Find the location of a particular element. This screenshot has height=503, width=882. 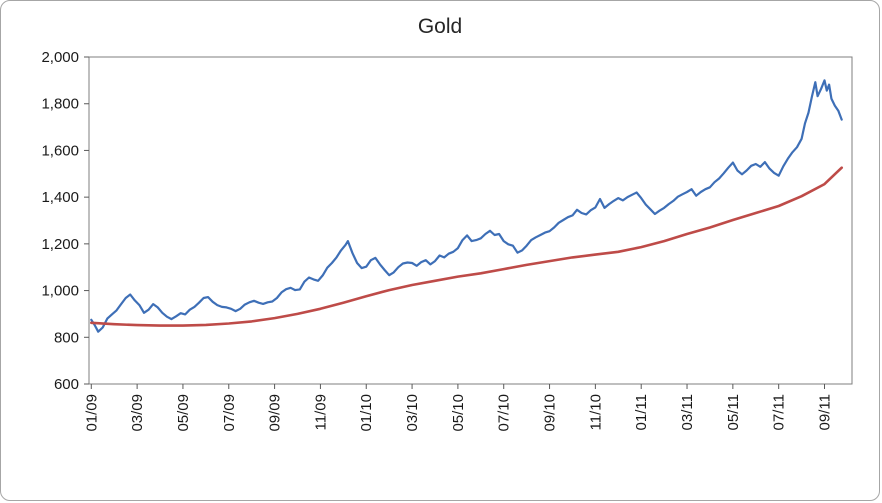

x-tick-label: 01/09 is located at coordinates (91, 413).